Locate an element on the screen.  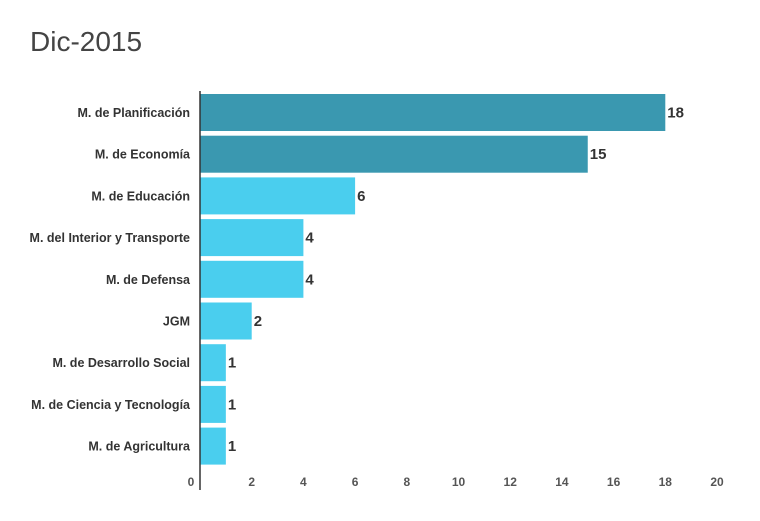
x-tick-label: 4 is located at coordinates (303, 482).